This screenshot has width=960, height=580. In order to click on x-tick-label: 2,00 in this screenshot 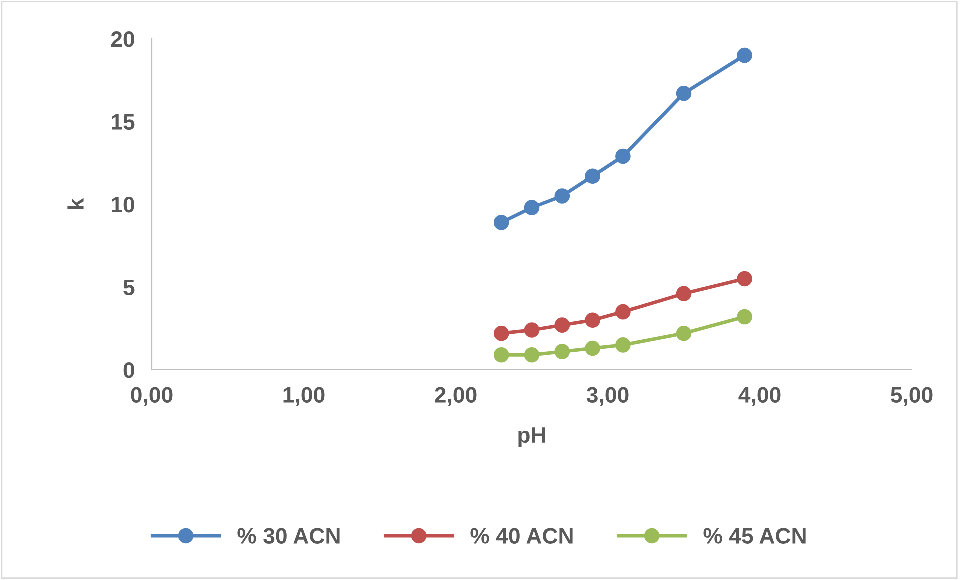, I will do `click(456, 396)`.